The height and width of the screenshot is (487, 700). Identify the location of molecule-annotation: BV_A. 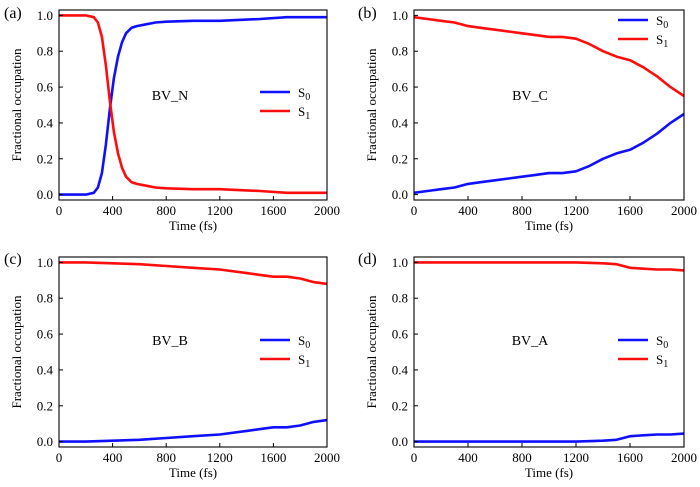
(530, 341).